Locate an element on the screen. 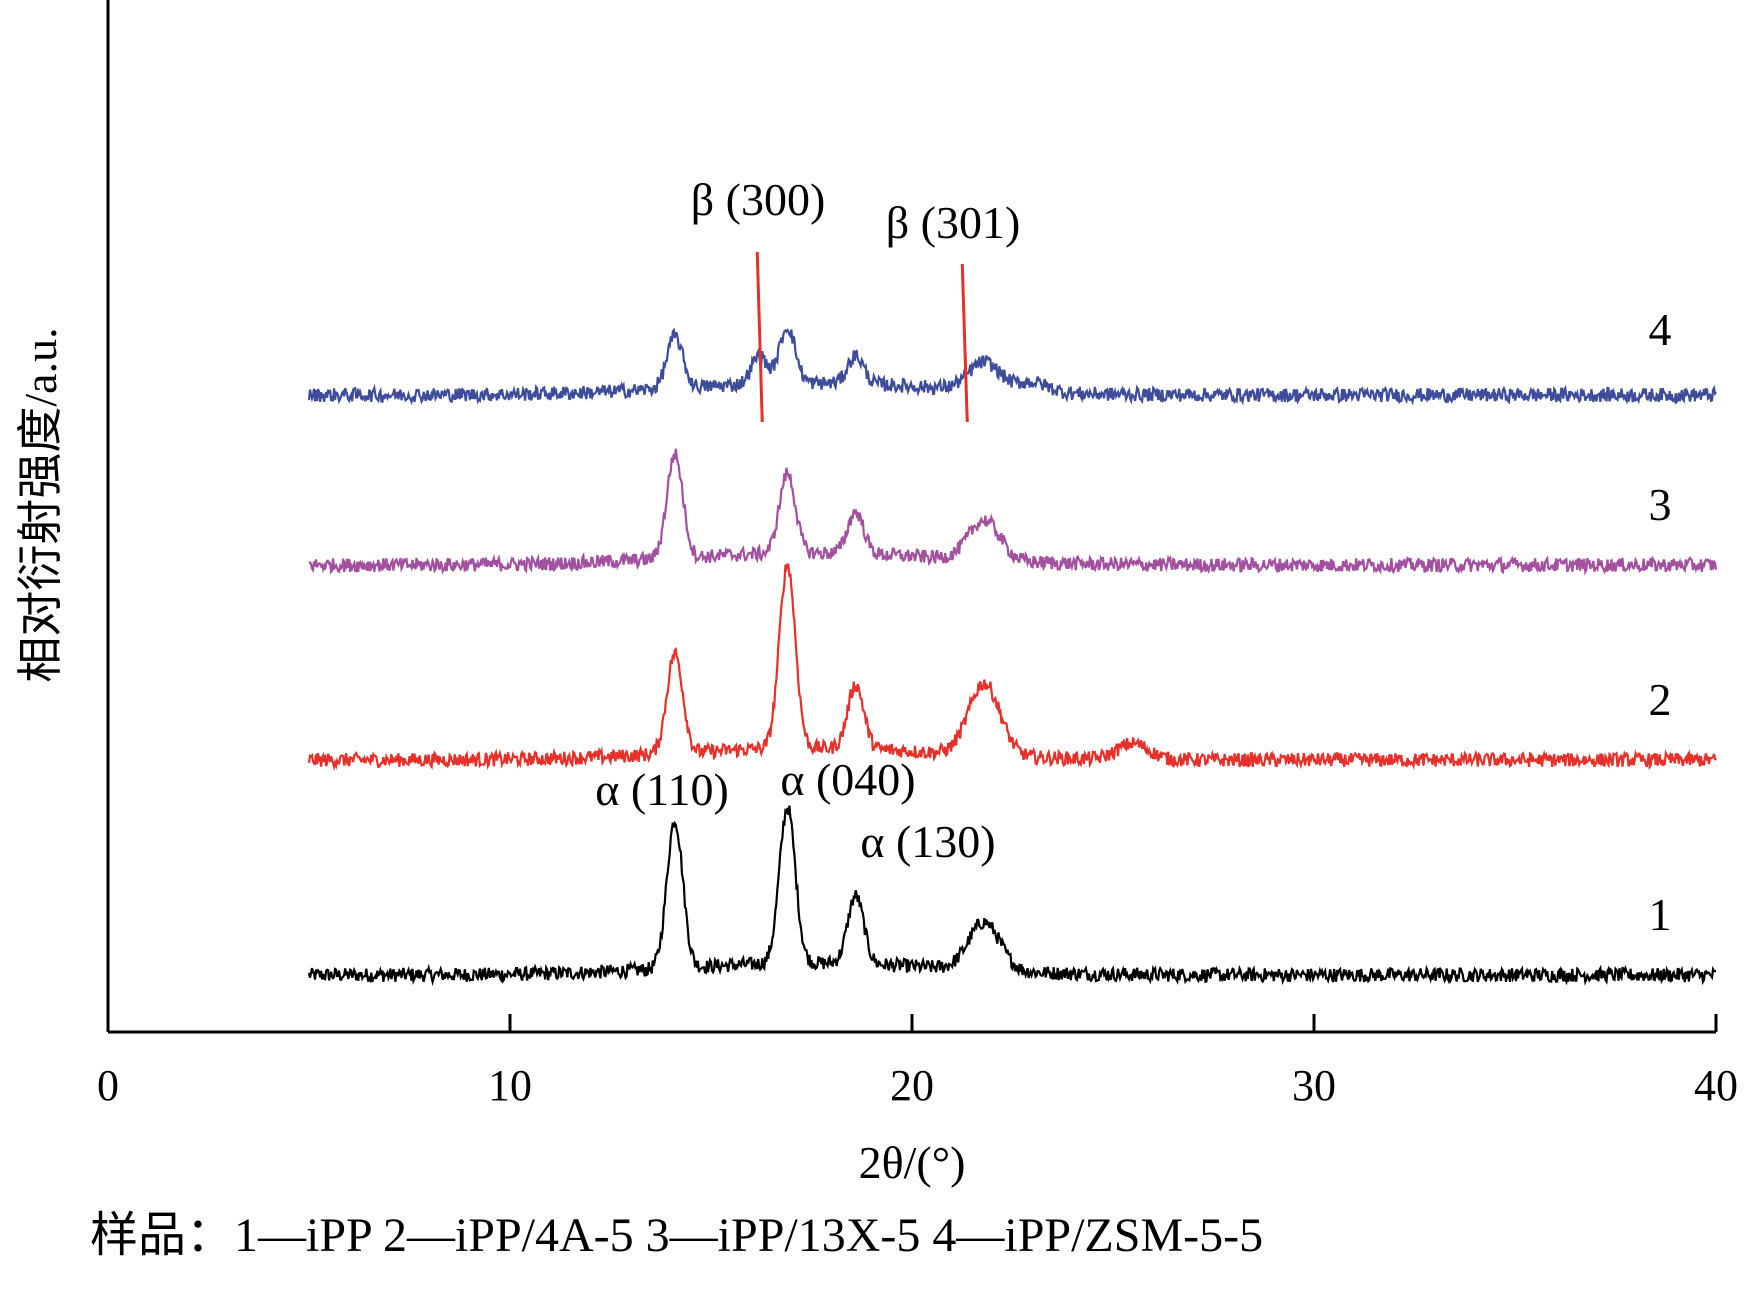 The width and height of the screenshot is (1748, 1289). x-tick-label: 20 is located at coordinates (912, 1085).